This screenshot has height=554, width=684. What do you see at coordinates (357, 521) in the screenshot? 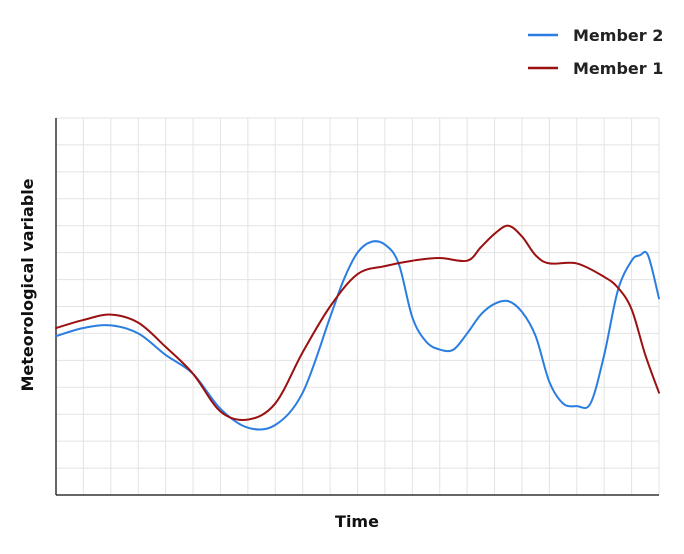
I see `x-axis-title: Time` at bounding box center [357, 521].